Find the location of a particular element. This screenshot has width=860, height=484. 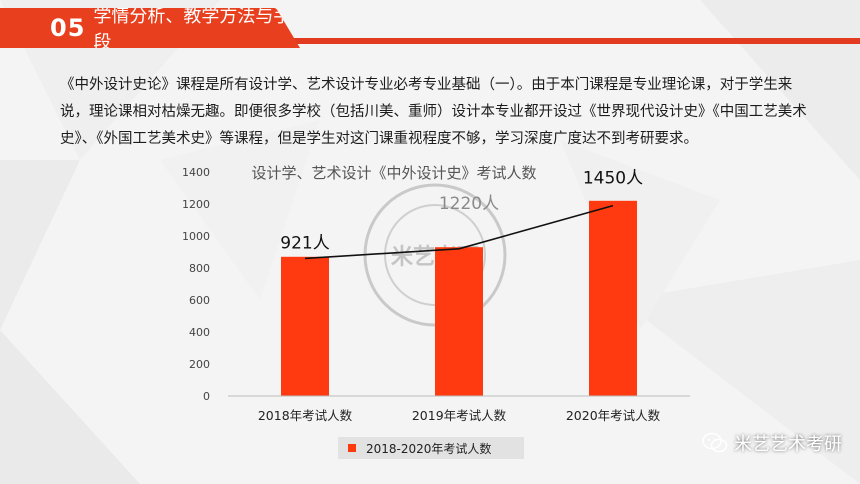

wechat-icon is located at coordinates (715, 442).